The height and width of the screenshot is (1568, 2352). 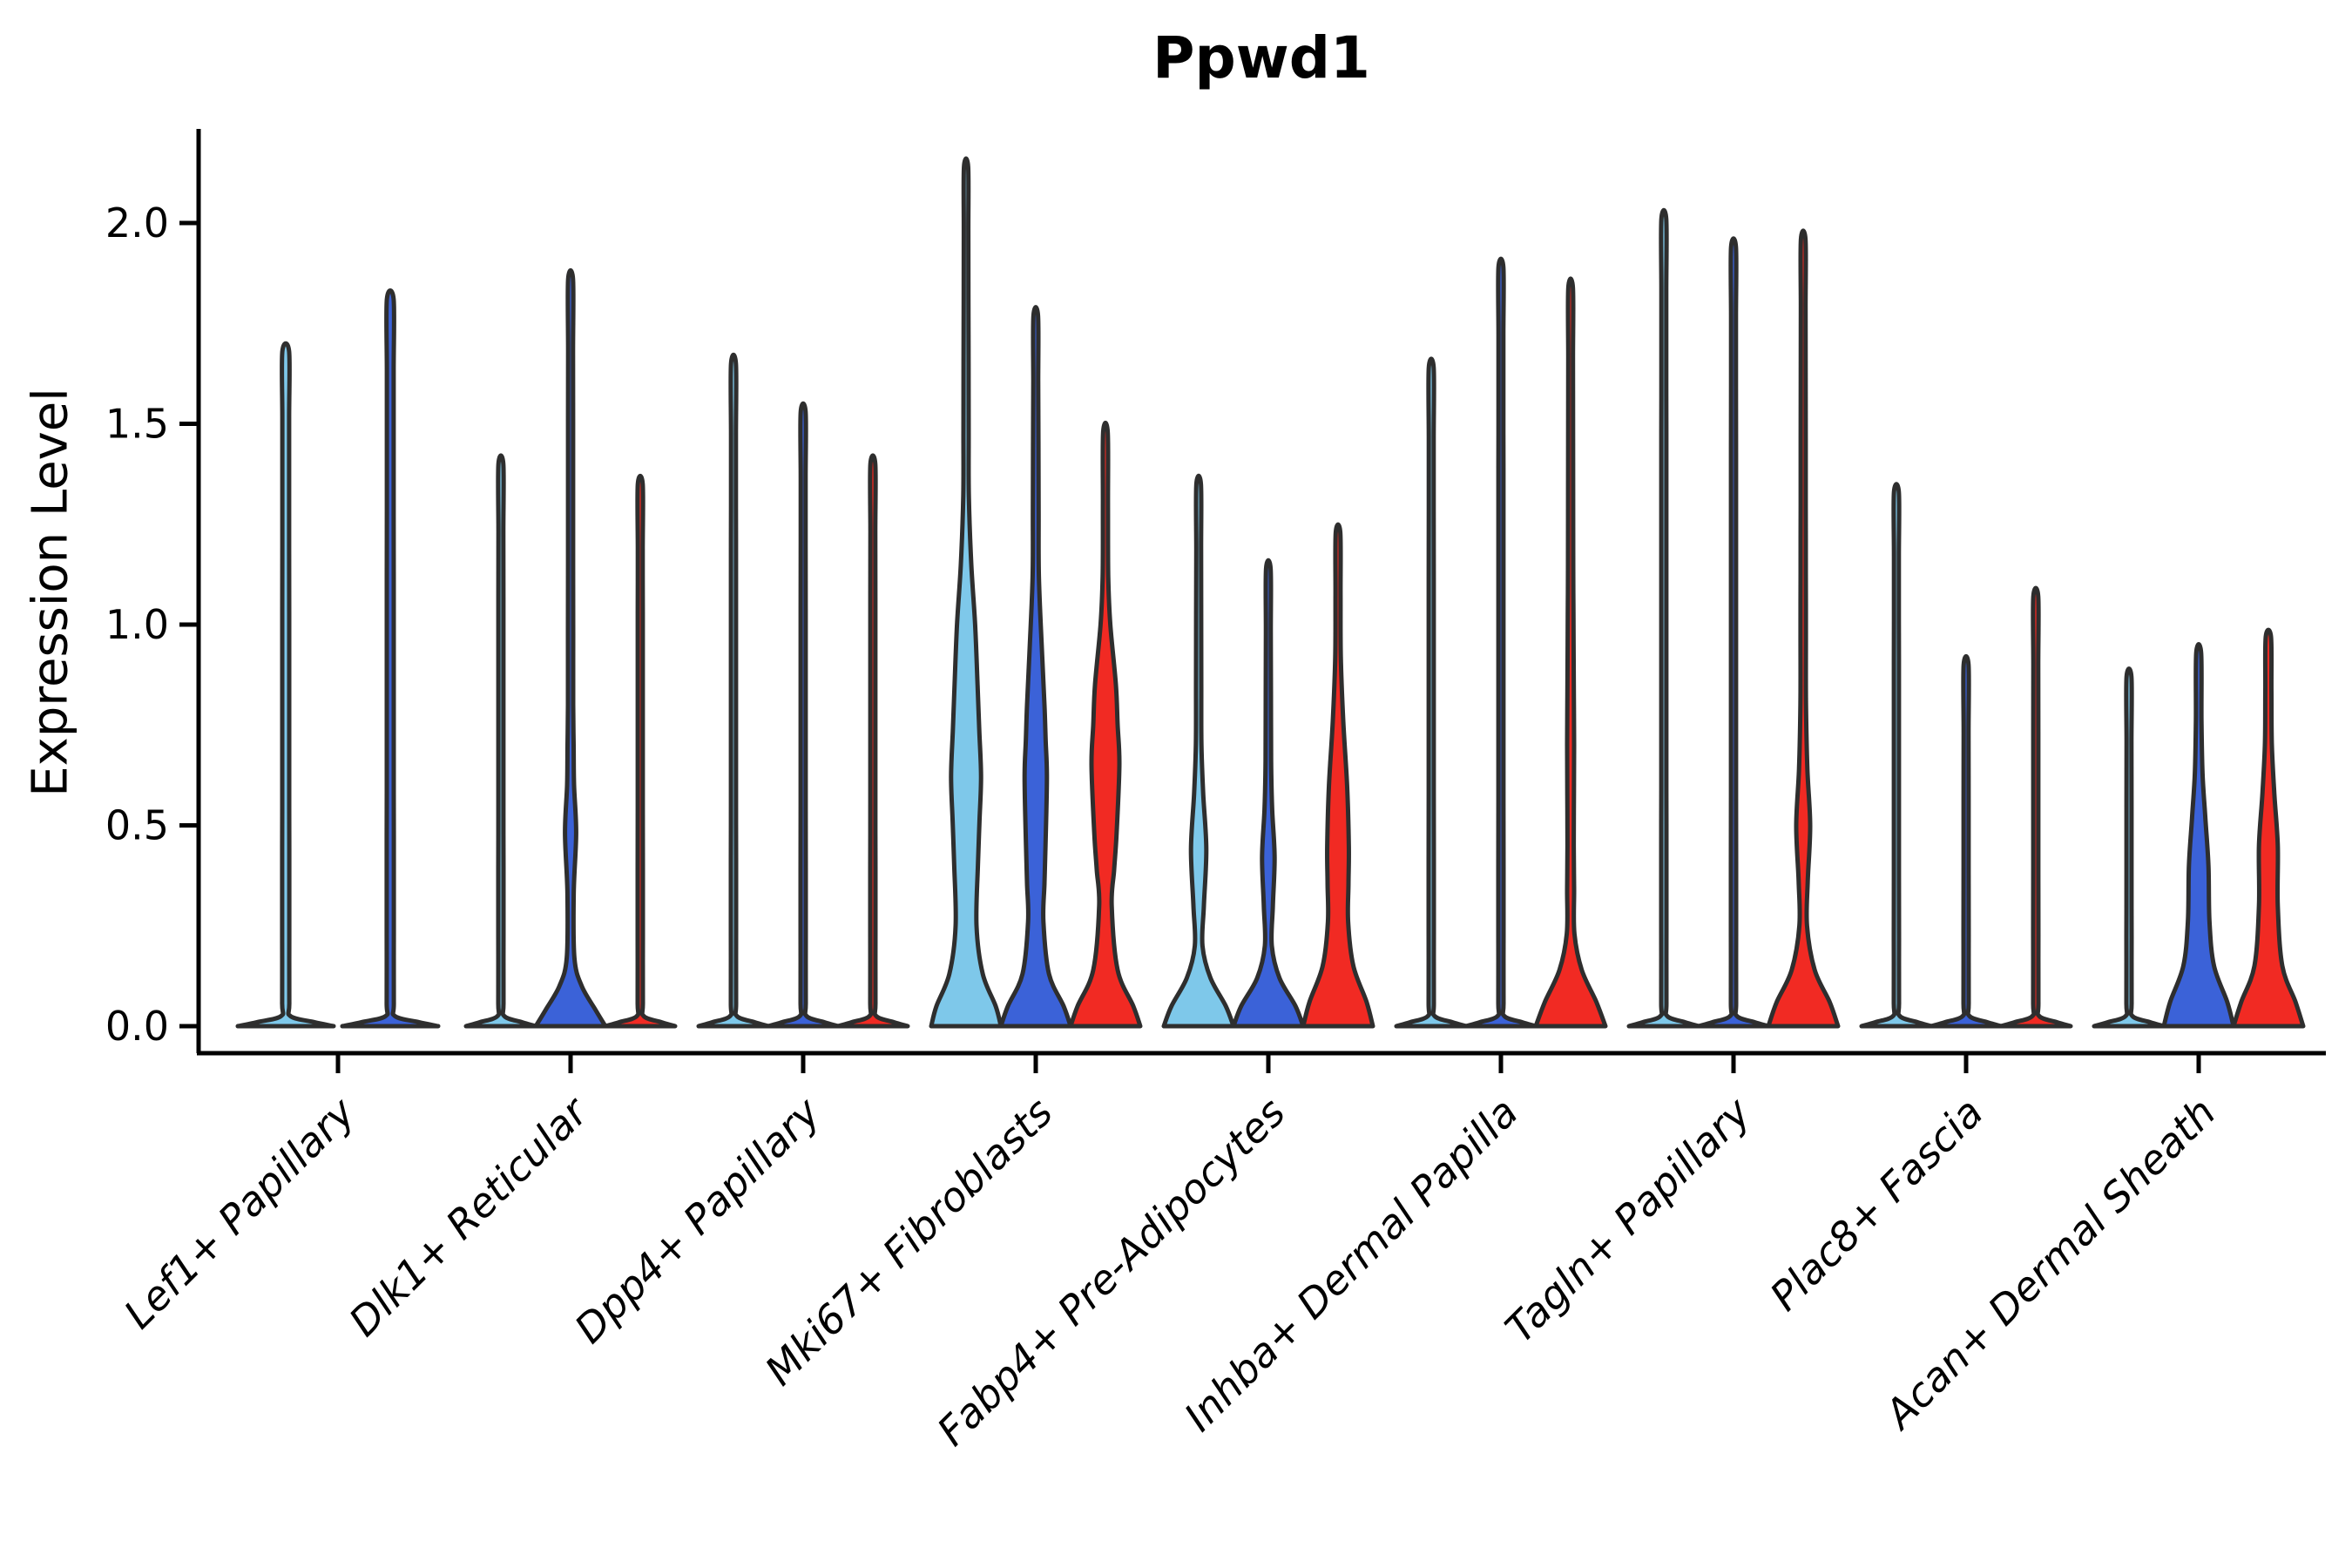 What do you see at coordinates (137, 1026) in the screenshot?
I see `y-tick-label: 0.0` at bounding box center [137, 1026].